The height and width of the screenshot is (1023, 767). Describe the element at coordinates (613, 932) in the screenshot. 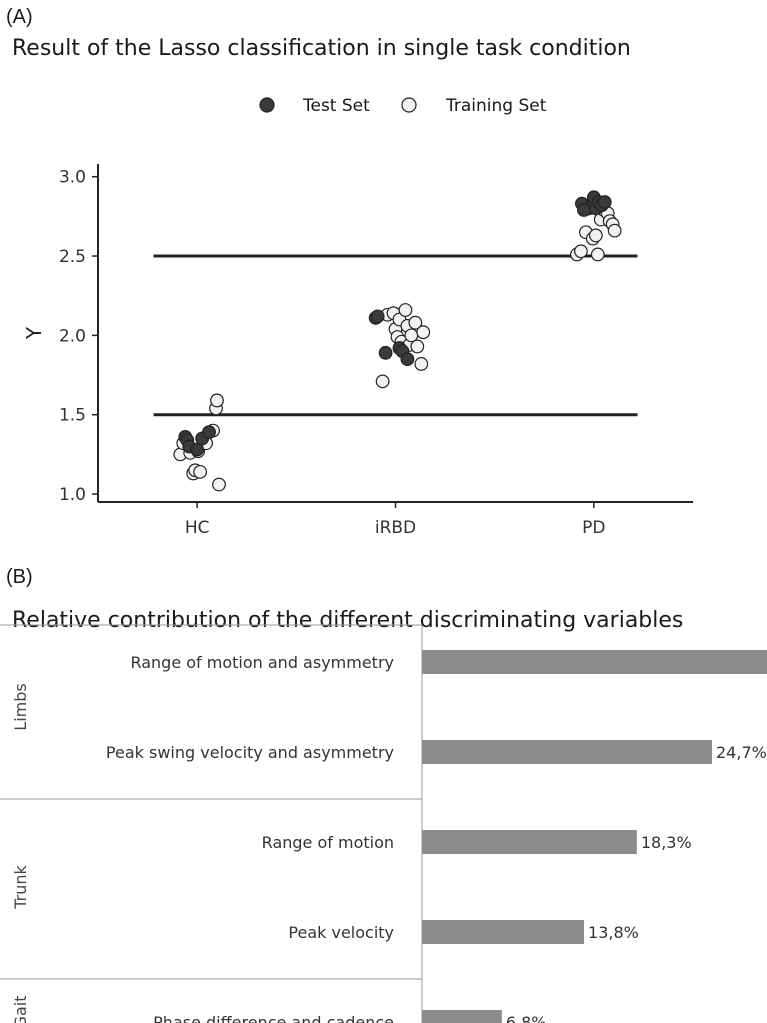

I see `value-label: 13,8%` at that location.